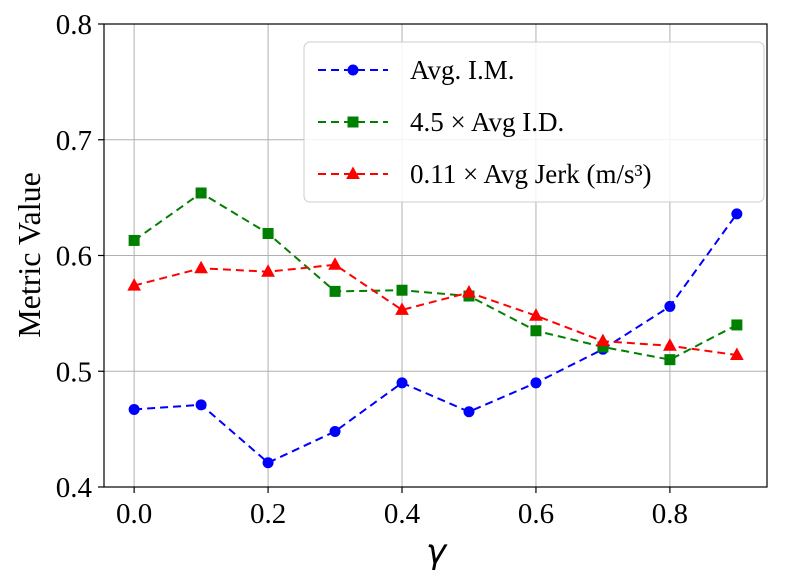  I want to click on y-tick-label: 0.5, so click(74, 372).